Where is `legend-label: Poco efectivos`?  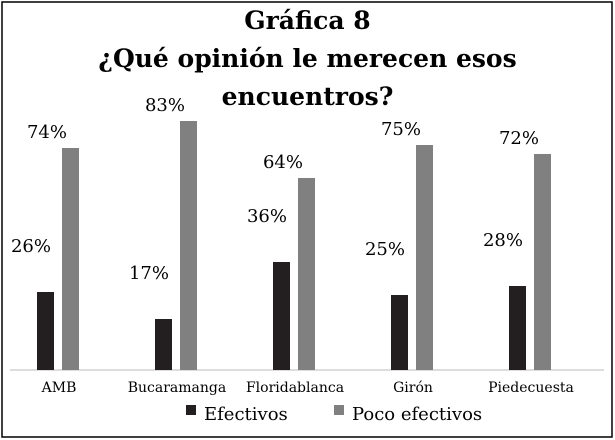 legend-label: Poco efectivos is located at coordinates (417, 414).